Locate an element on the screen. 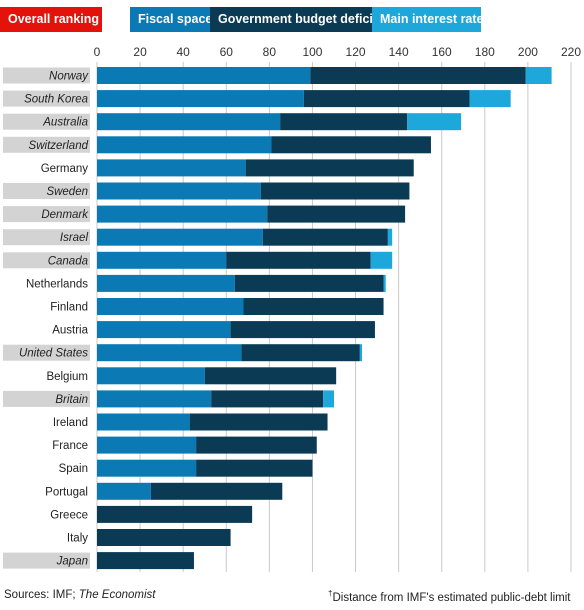 The height and width of the screenshot is (610, 584). x-tick-label: 160 is located at coordinates (442, 52).